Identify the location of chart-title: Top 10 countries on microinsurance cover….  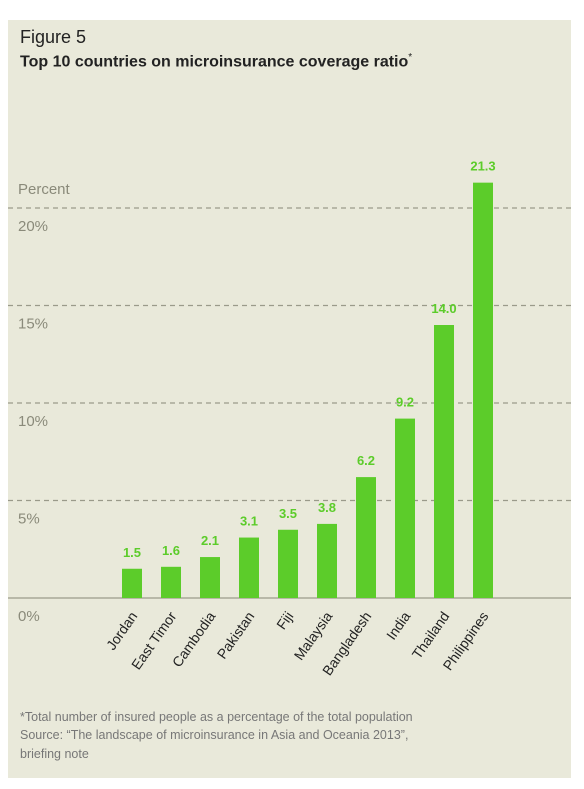
(216, 61).